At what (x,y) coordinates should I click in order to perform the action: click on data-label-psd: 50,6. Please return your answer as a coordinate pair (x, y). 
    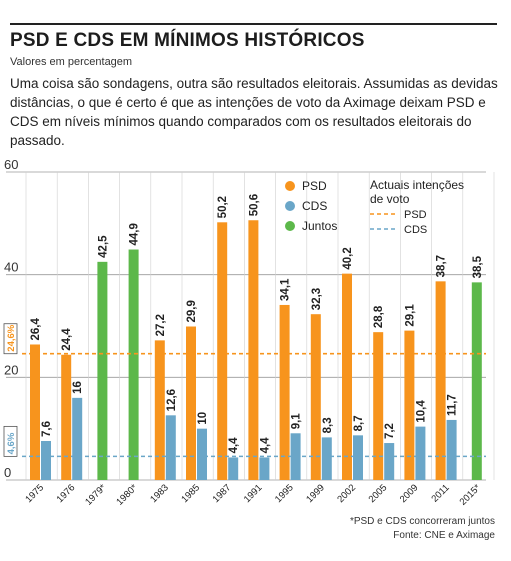
    Looking at the image, I should click on (254, 205).